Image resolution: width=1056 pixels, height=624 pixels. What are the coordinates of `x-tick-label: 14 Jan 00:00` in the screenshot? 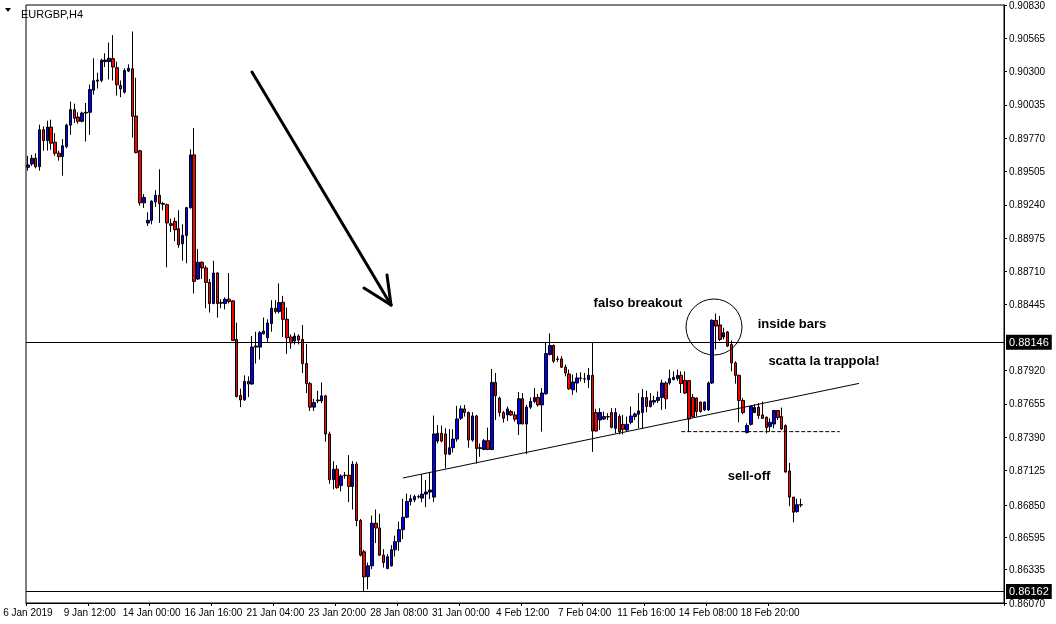 It's located at (151, 612).